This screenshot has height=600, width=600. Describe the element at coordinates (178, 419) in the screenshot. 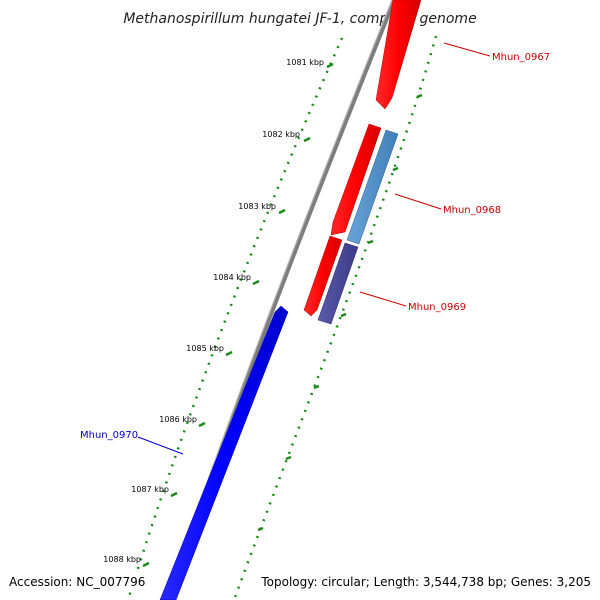

I see `tick-label: 1086 kbp` at that location.